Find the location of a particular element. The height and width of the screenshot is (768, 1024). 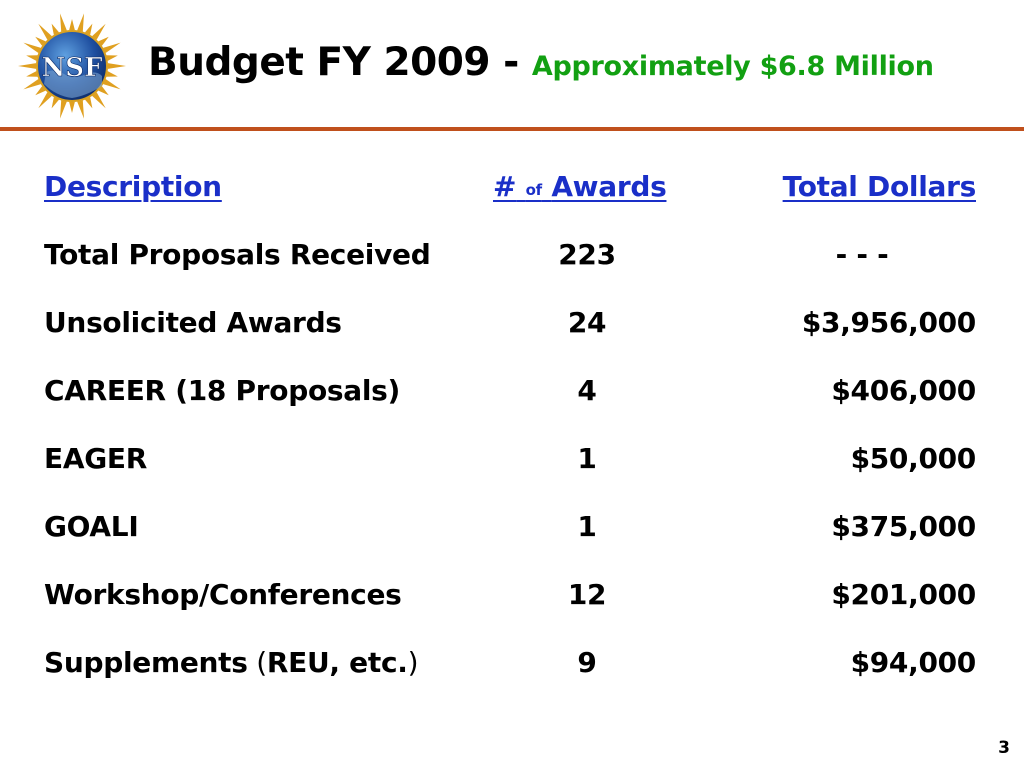

row-description: CAREER (18 Proposals) is located at coordinates (222, 390).